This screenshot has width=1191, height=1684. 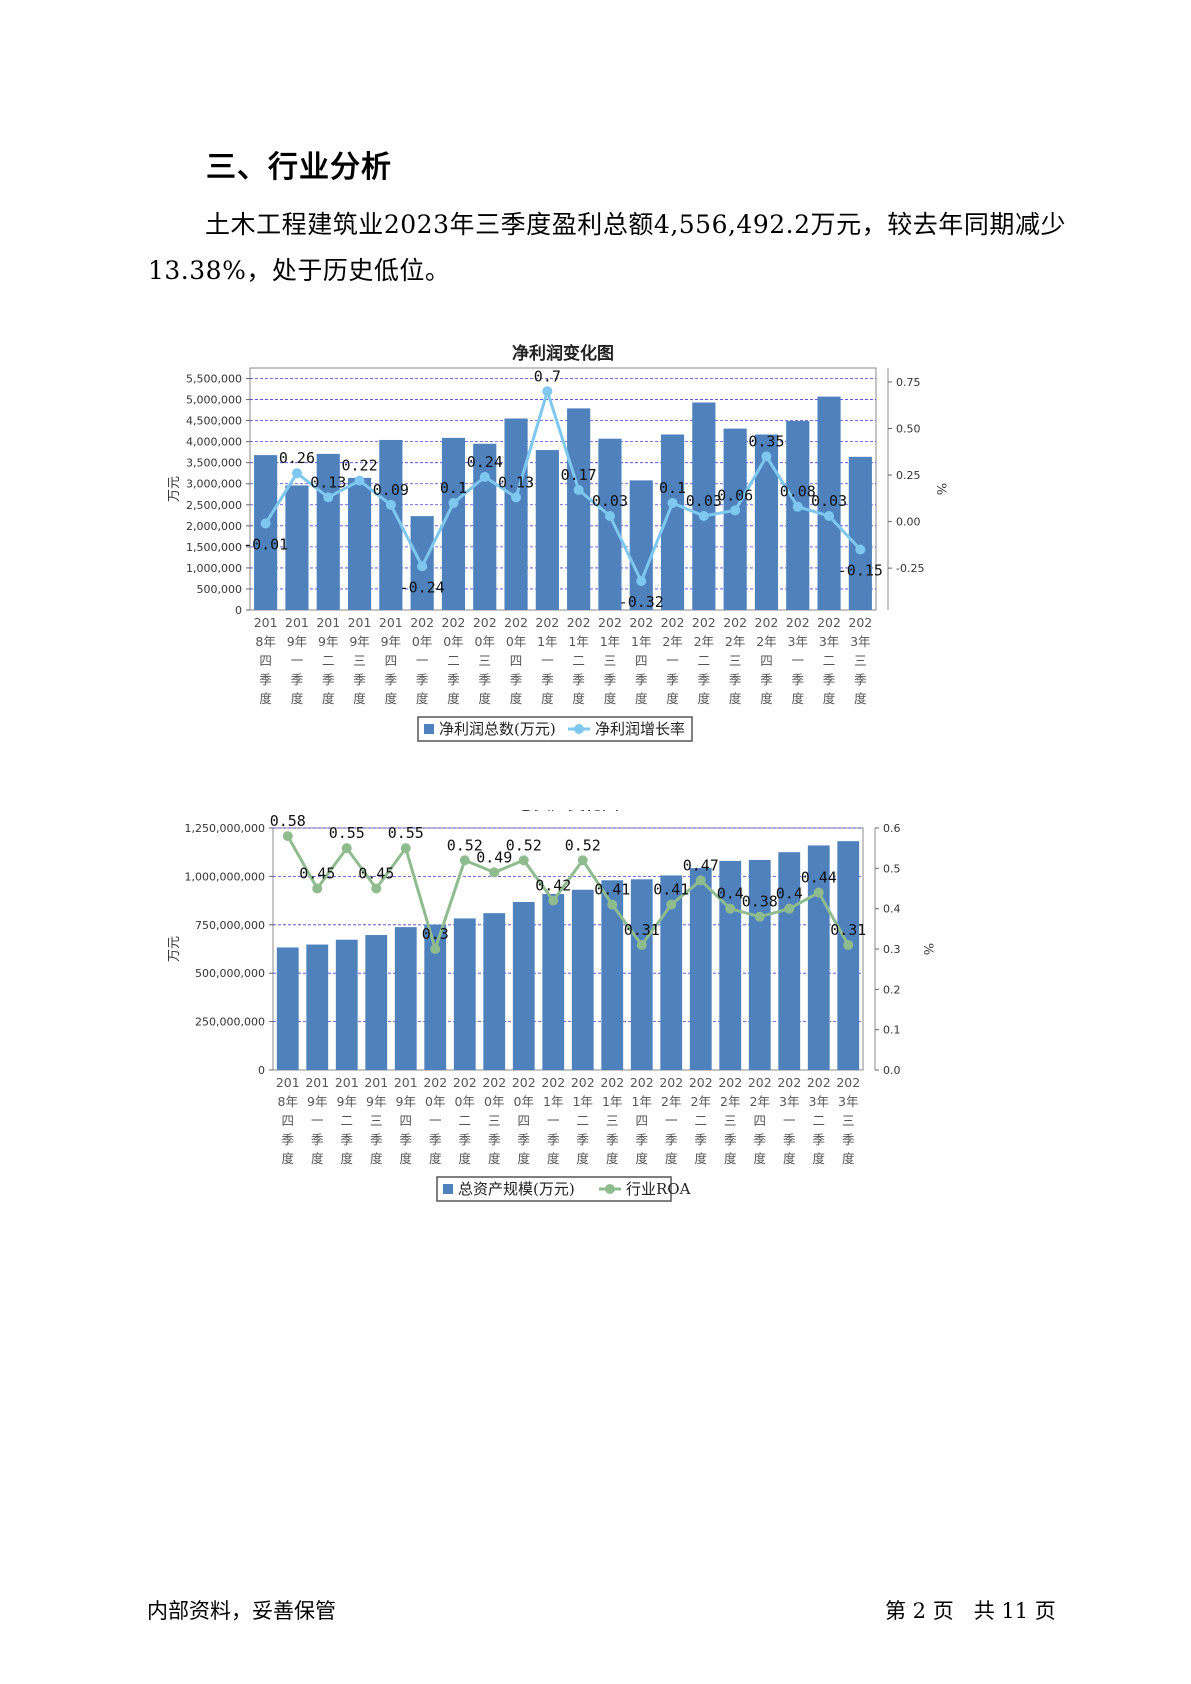 What do you see at coordinates (230, 973) in the screenshot?
I see `left-tick-label: 500,000,000` at bounding box center [230, 973].